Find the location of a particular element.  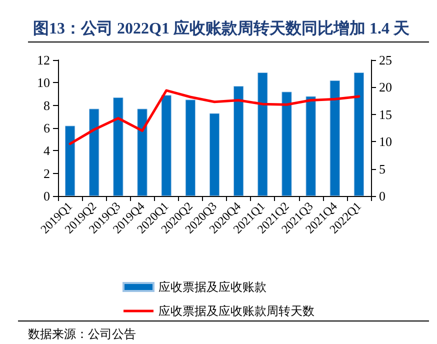

y2-tick-label: 15 is located at coordinates (385, 114).